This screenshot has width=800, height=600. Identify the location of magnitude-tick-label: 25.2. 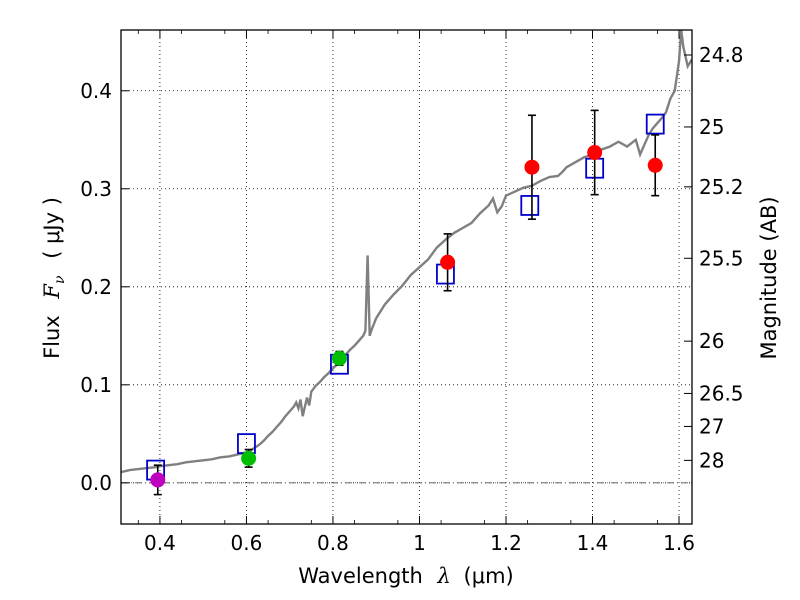
(721, 187).